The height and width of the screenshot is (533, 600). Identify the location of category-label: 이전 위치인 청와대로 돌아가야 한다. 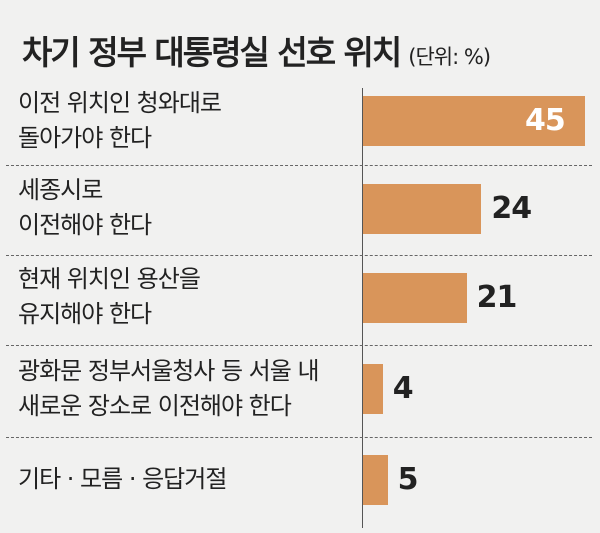
(120, 120).